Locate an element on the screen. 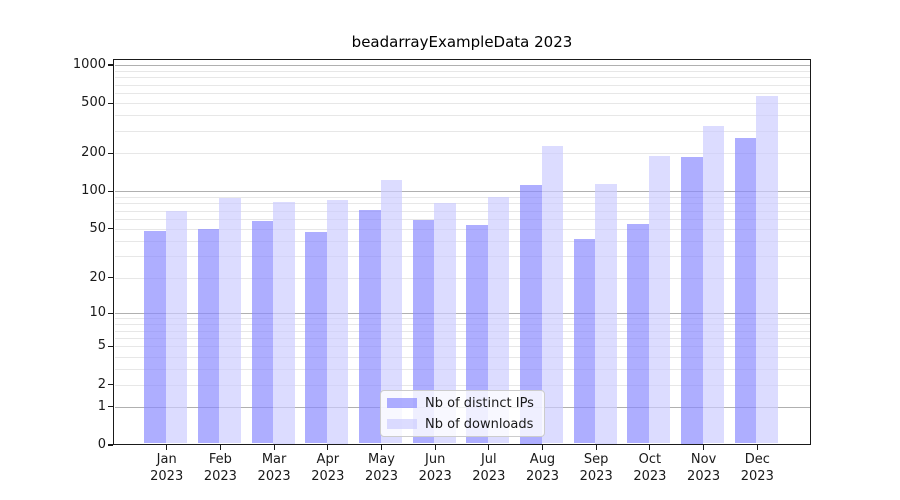 The height and width of the screenshot is (500, 900). x-tick-label-jan: Jan 2023 is located at coordinates (167, 468).